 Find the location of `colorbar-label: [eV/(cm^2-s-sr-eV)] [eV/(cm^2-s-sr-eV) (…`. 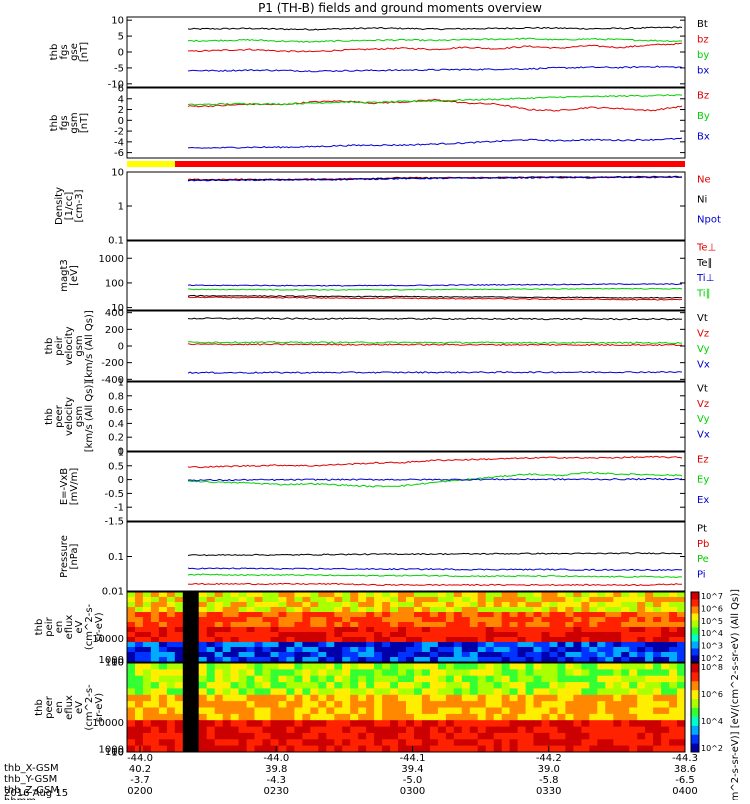

colorbar-label: [eV/(cm^2-s-sr-eV)] [eV/(cm^2-s-sr-eV) (… is located at coordinates (735, 694).